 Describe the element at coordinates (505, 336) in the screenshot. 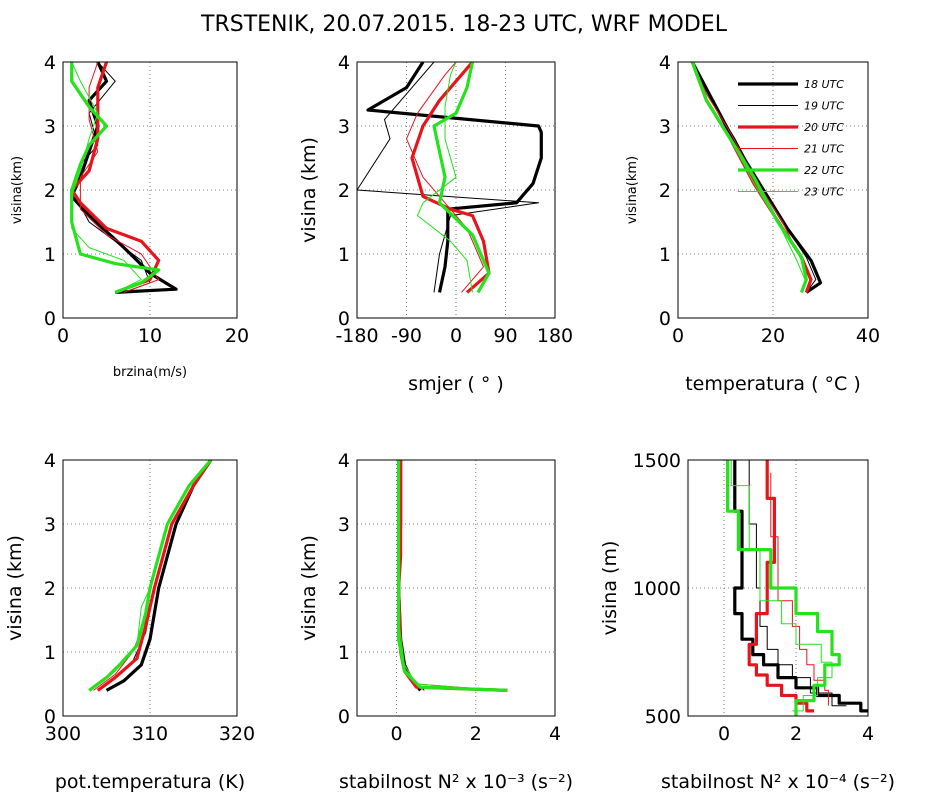

I see `x-tick-label: 90` at that location.